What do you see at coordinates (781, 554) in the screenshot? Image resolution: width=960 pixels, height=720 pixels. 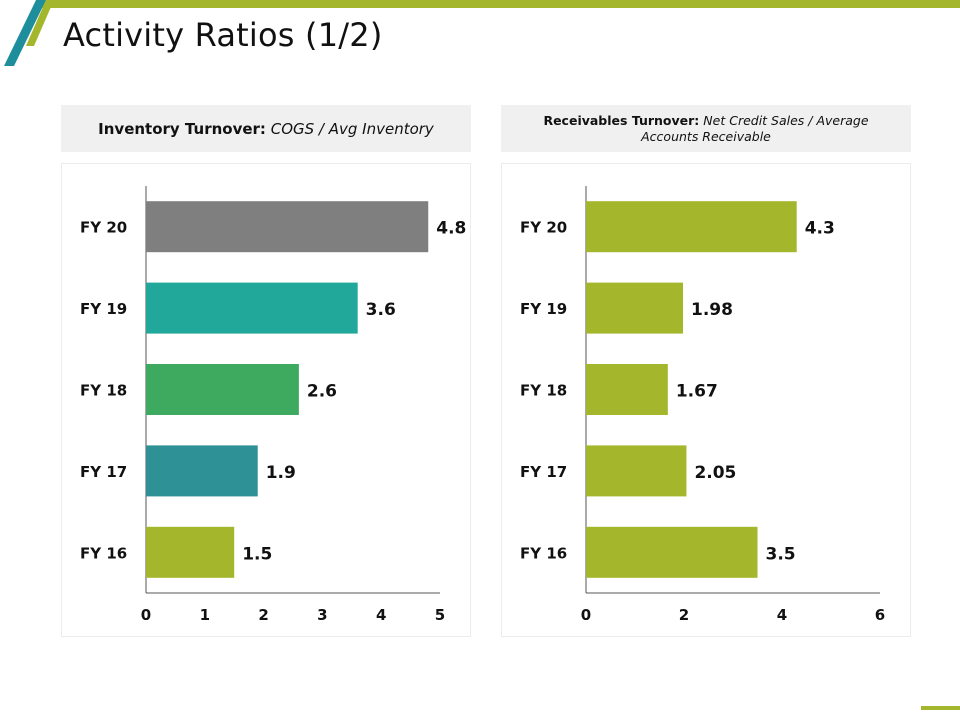 I see `receivables-value-label: 3.5` at bounding box center [781, 554].